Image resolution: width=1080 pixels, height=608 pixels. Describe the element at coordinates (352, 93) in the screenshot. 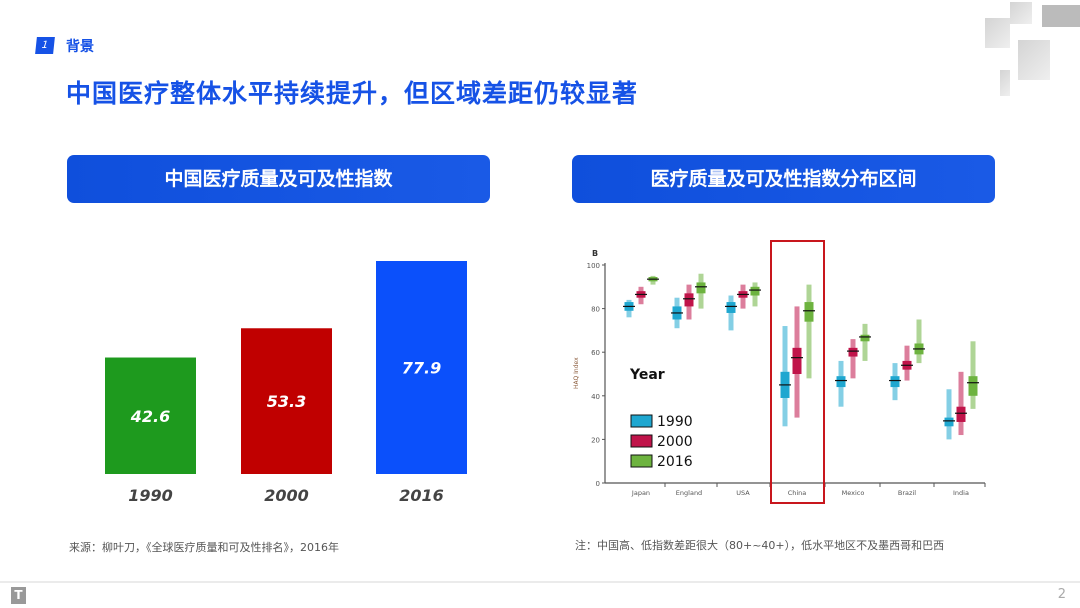

I see `page-title: 中国医疗整体水平持续提升，但区域差距仍较显著` at that location.